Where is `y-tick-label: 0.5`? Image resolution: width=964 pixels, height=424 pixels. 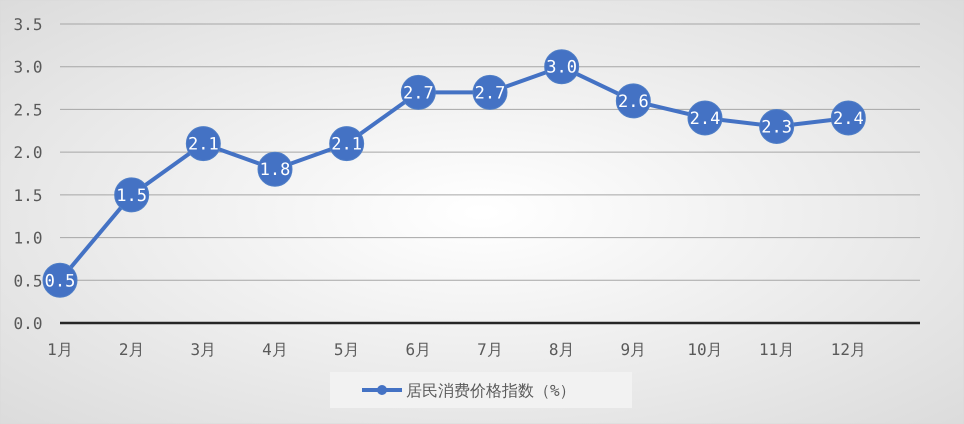 y-tick-label: 0.5 is located at coordinates (28, 280).